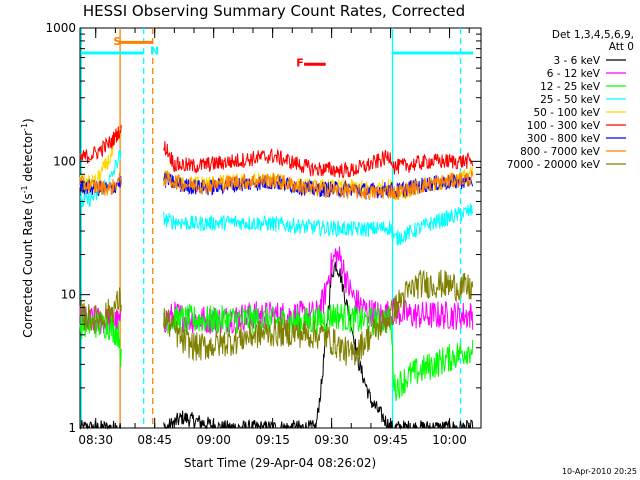  What do you see at coordinates (276, 151) in the screenshot?
I see `series-line-100-300-kev` at bounding box center [276, 151].